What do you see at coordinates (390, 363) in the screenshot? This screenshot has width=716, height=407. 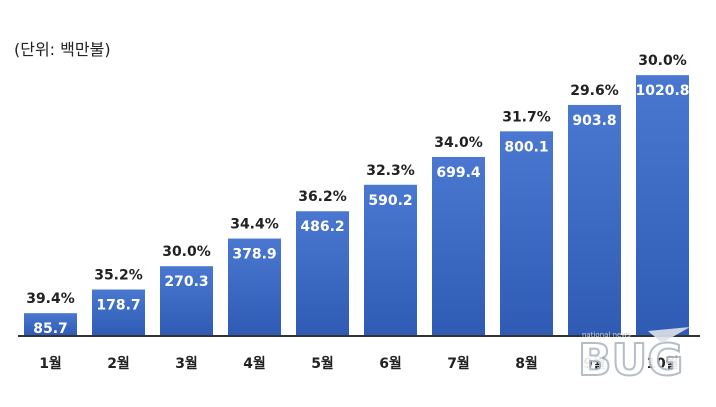 I see `x-tick-label: 6월` at bounding box center [390, 363].